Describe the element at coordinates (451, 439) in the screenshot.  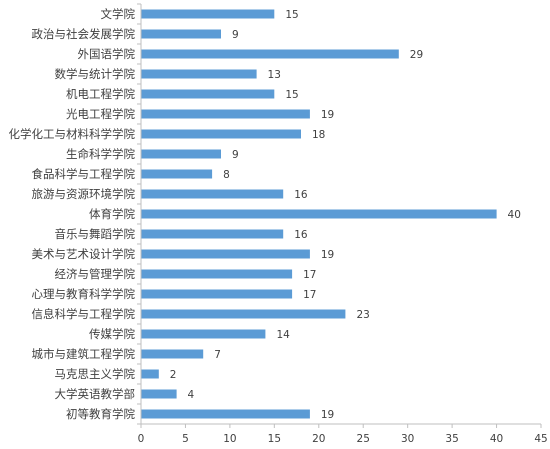
I see `x-tick-label: 35` at that location.